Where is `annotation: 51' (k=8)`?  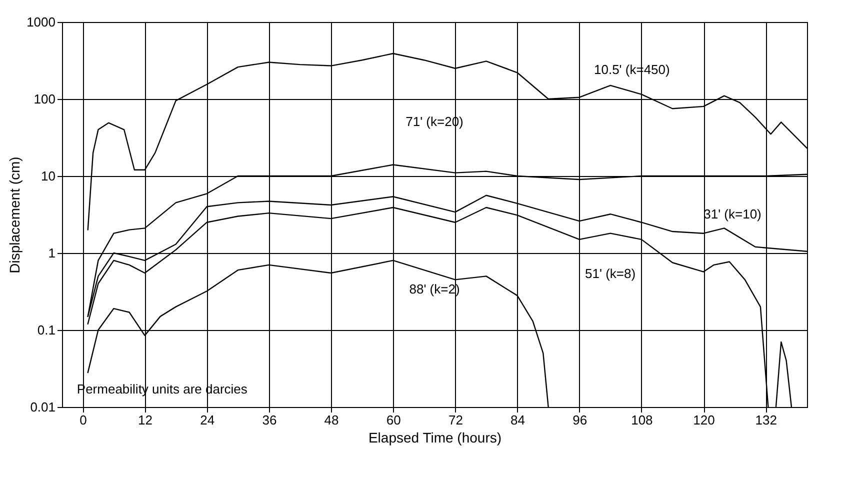
annotation: 51' (k=8) is located at coordinates (610, 274).